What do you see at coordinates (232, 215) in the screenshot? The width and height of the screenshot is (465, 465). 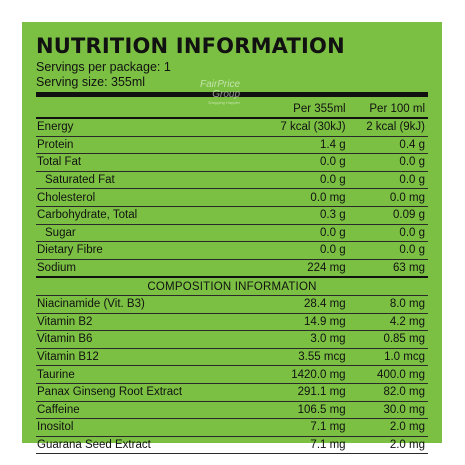 I see `nutrition-row: Carbohydrate, Total 0.3 g 0.09 g` at bounding box center [232, 215].